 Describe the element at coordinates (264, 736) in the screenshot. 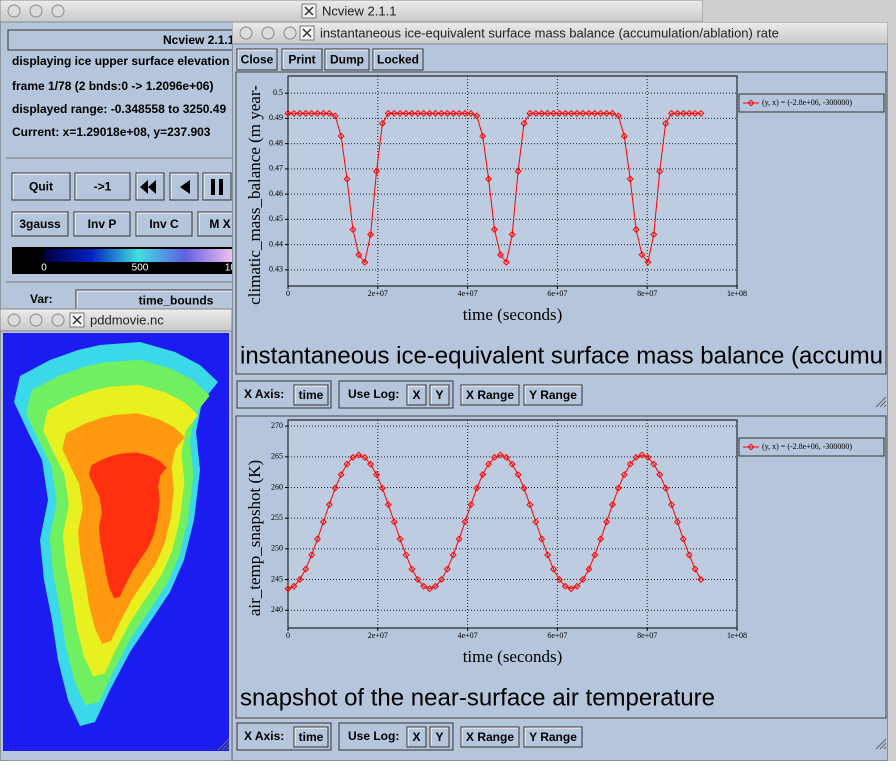

I see `x-axis-label: X Axis:` at that location.